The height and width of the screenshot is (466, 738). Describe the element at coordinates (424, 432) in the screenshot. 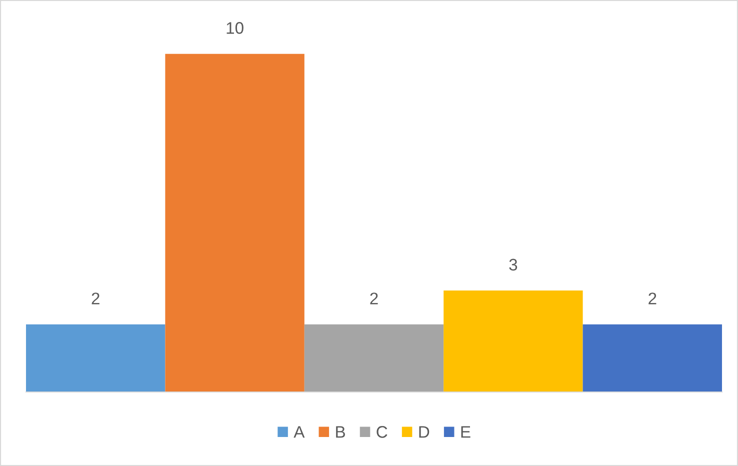

I see `legend-label: D` at that location.